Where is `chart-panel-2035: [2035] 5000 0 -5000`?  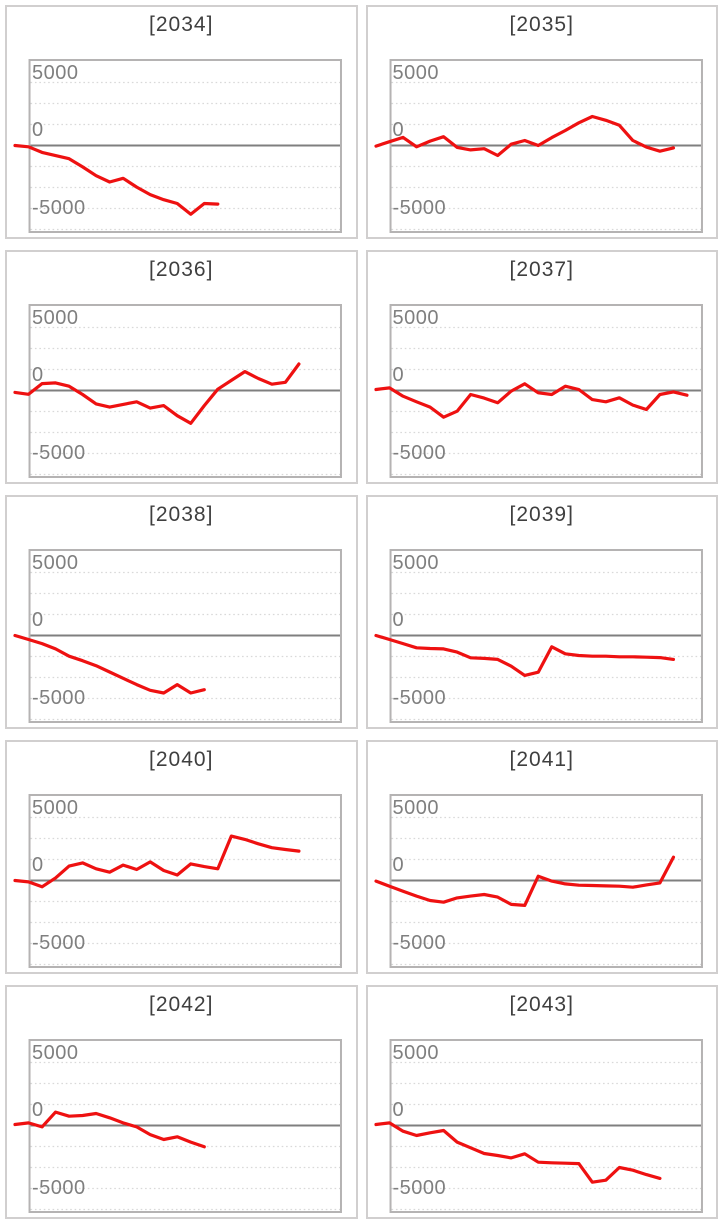 chart-panel-2035: [2035] 5000 0 -5000 is located at coordinates (541, 122).